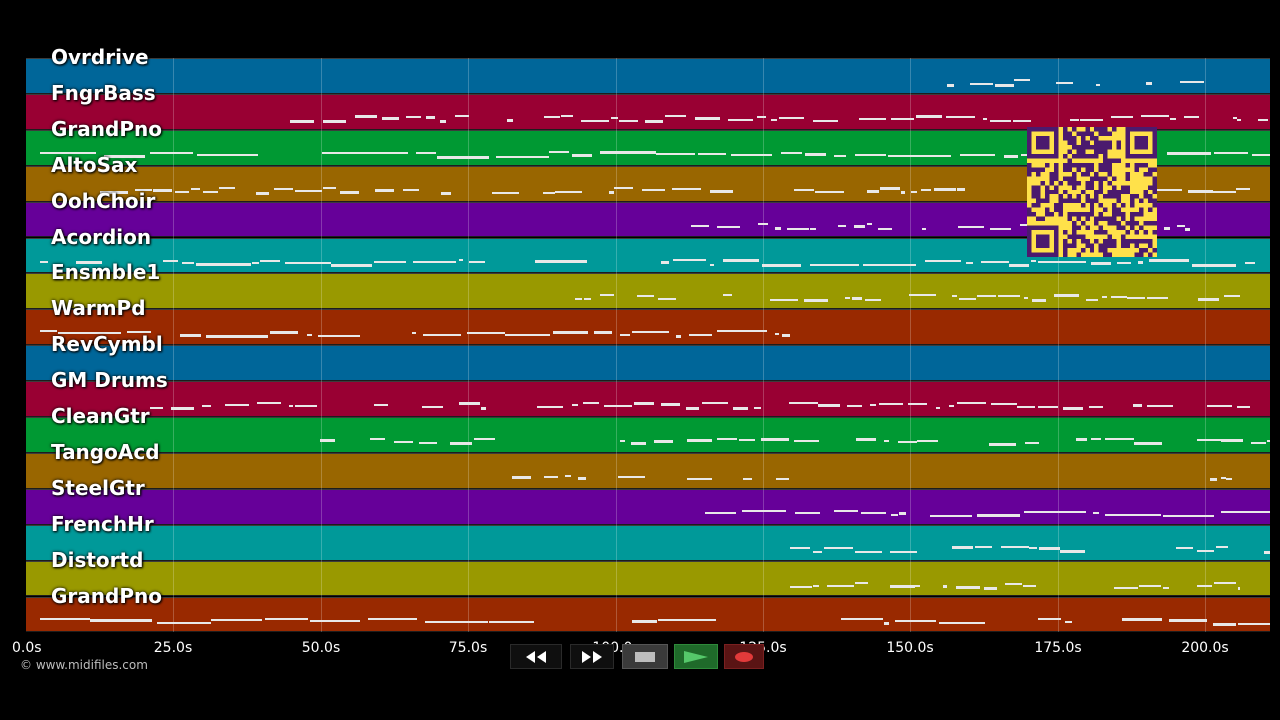 This screenshot has width=1280, height=720. I want to click on fast-forward-button, so click(592, 656).